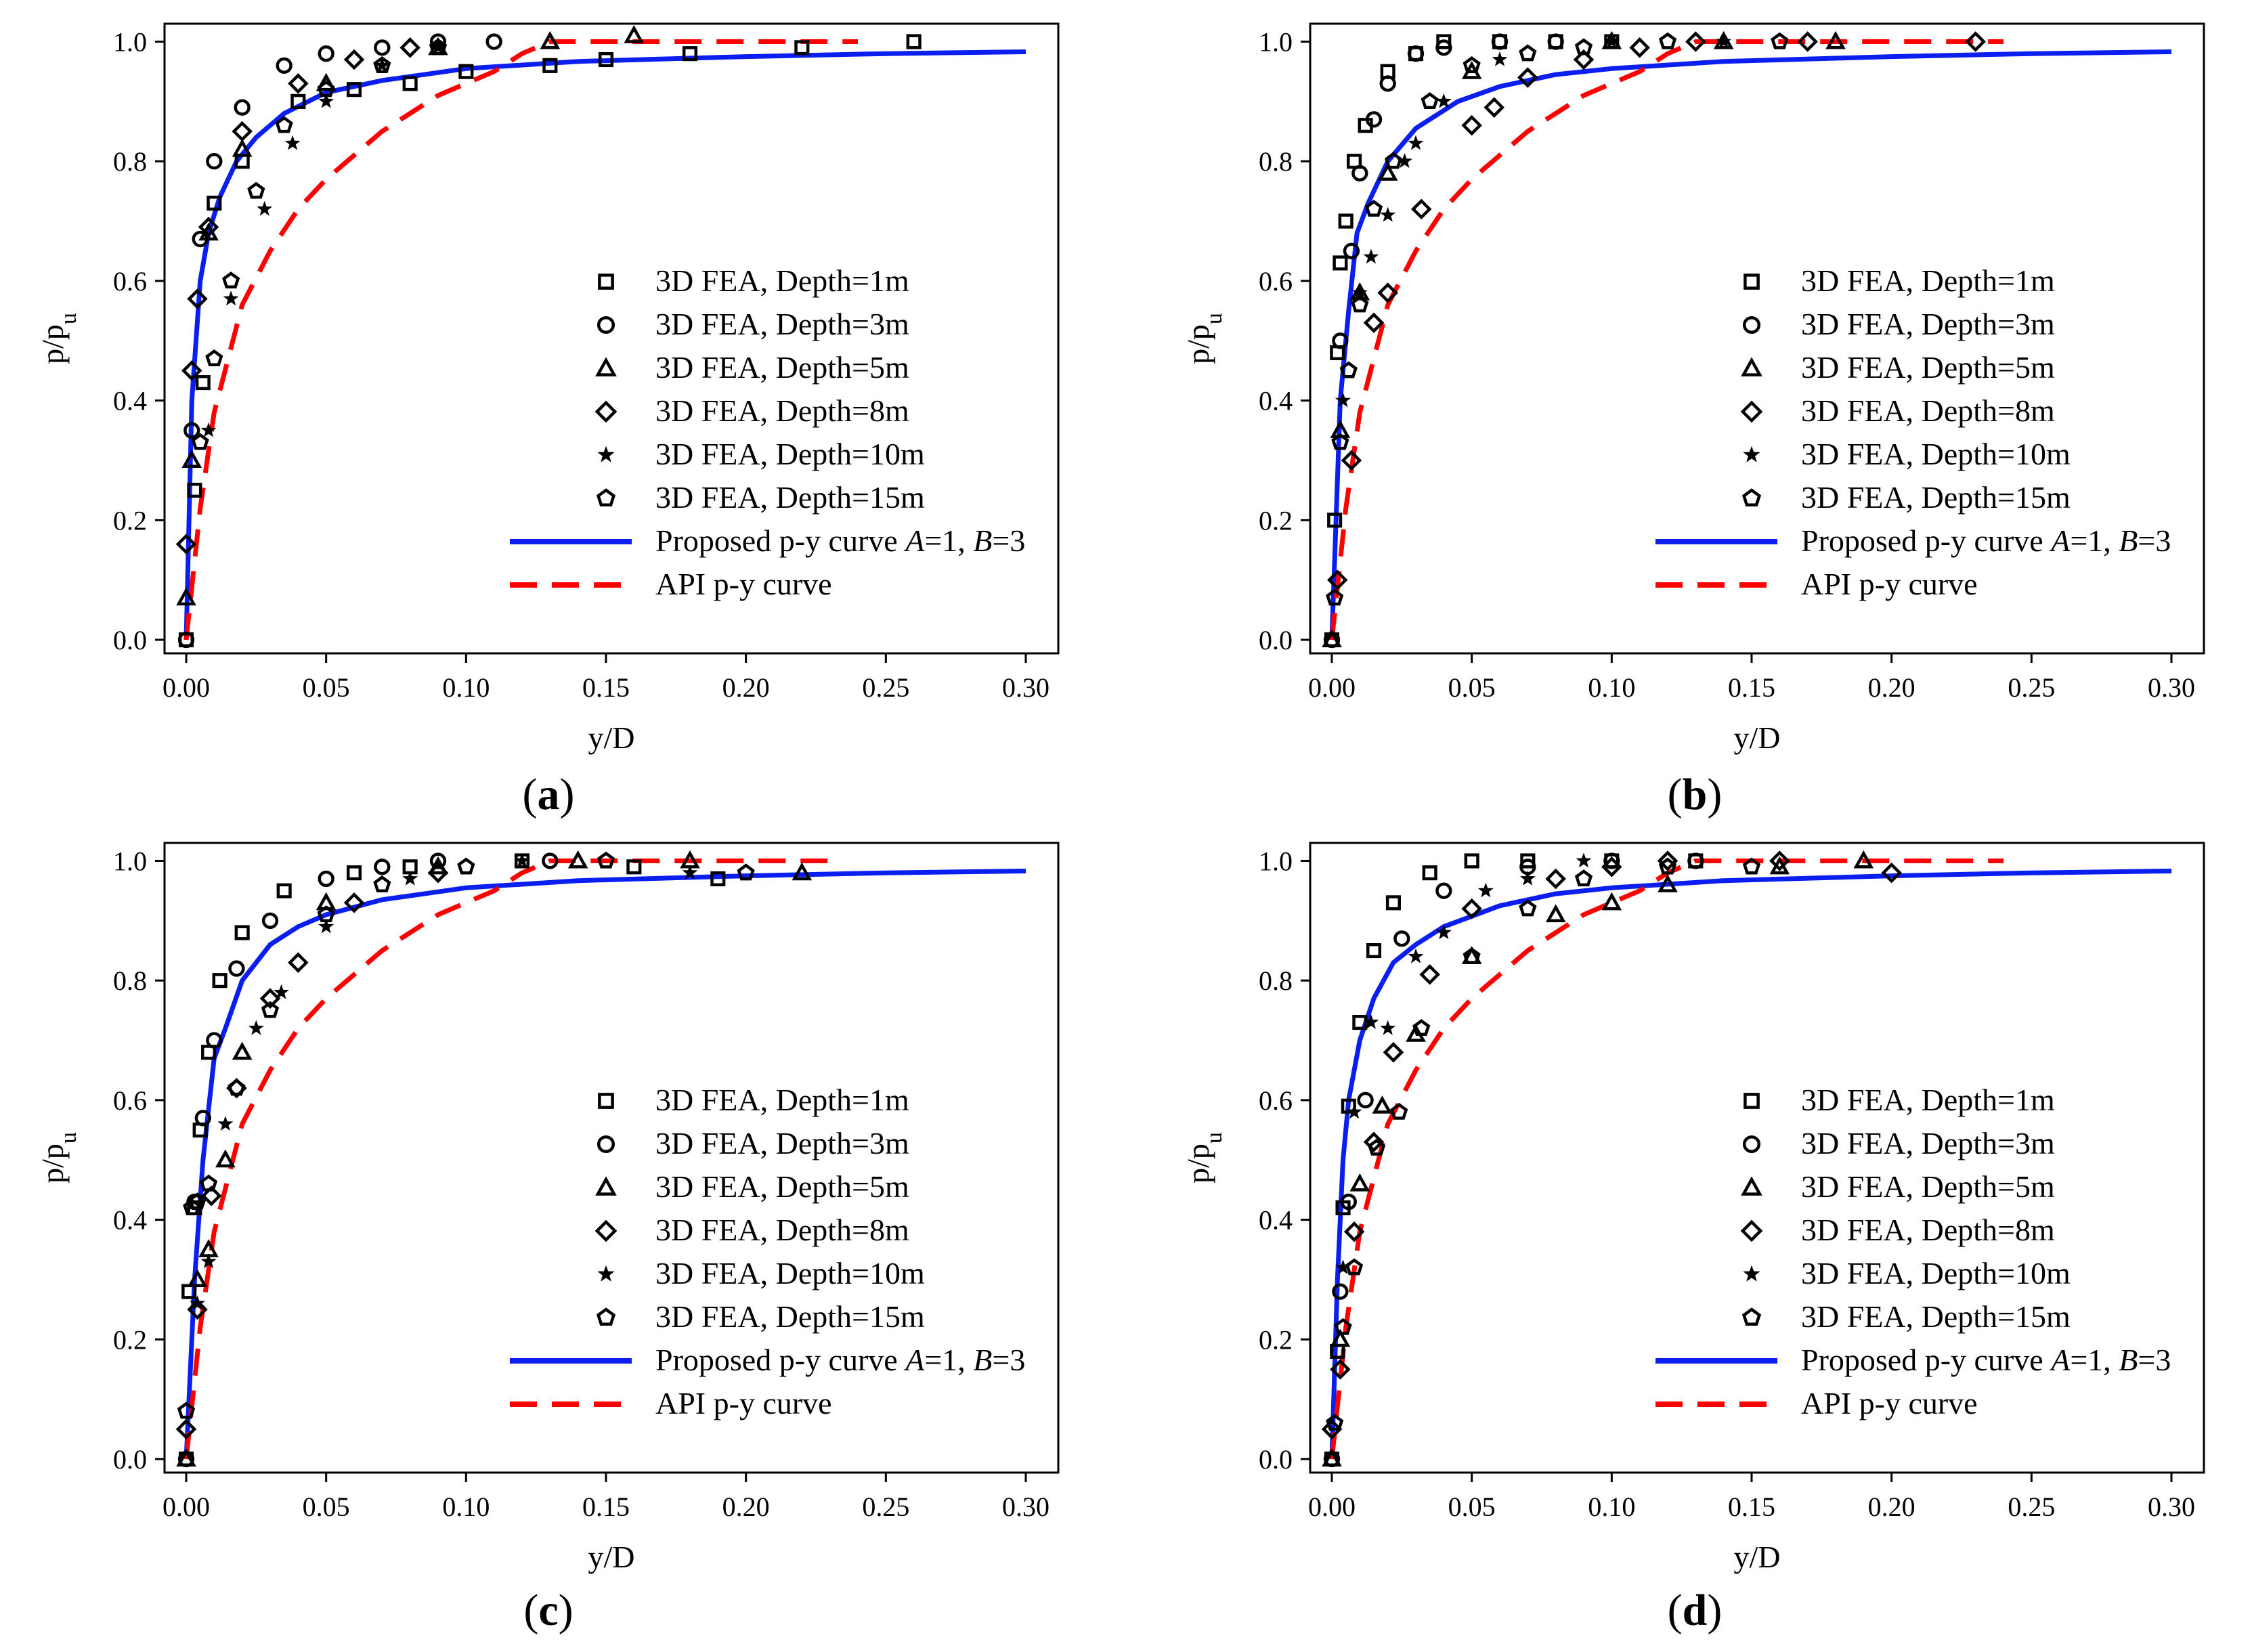  Describe the element at coordinates (549, 795) in the screenshot. I see `panel-label: (a)` at that location.